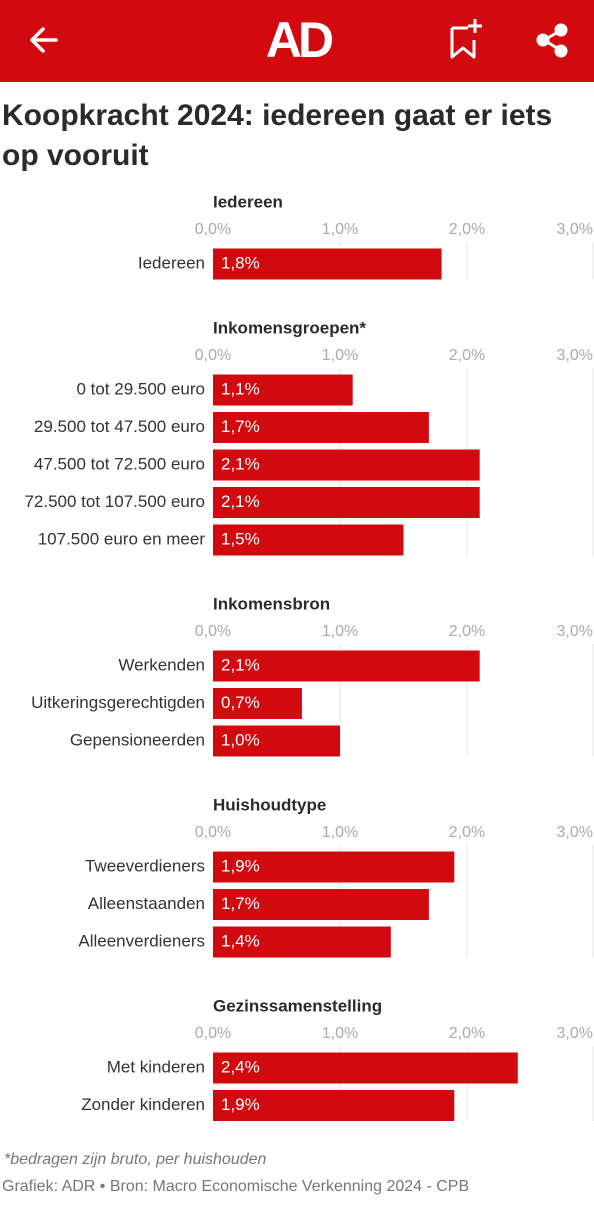  I want to click on footnote: *bedragen zijn bruto, per huishouden, so click(135, 1159).